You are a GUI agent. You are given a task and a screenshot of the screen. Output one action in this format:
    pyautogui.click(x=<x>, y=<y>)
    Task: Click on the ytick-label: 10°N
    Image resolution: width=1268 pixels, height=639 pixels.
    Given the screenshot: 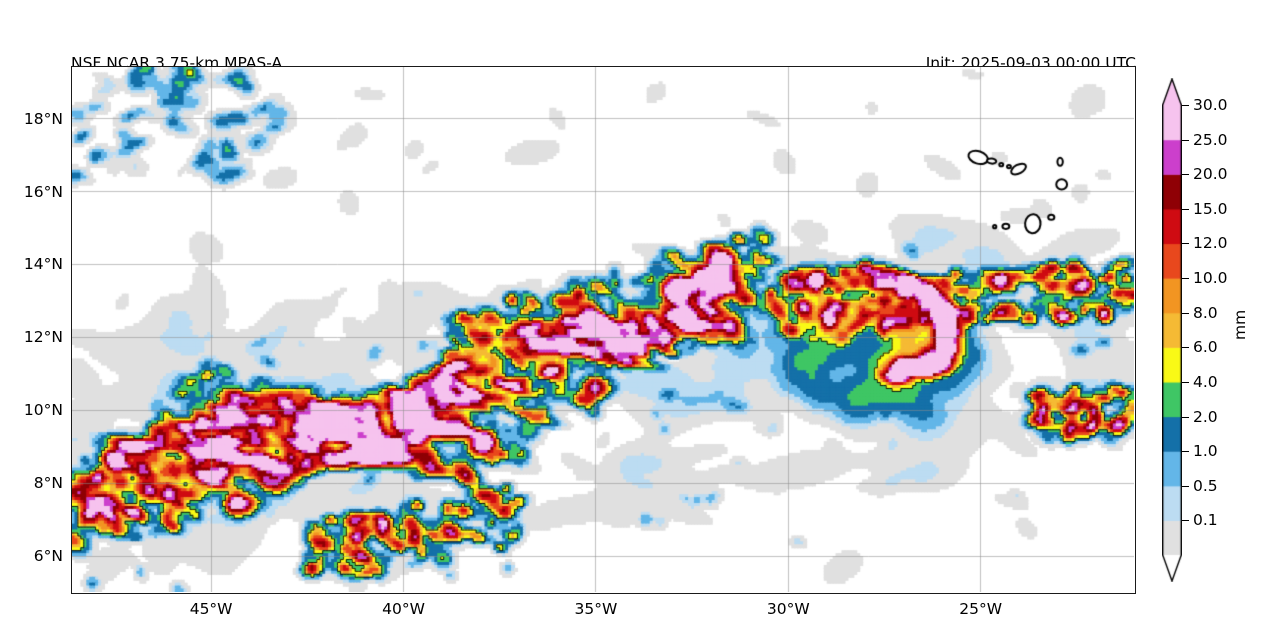 What is the action you would take?
    pyautogui.click(x=43, y=410)
    